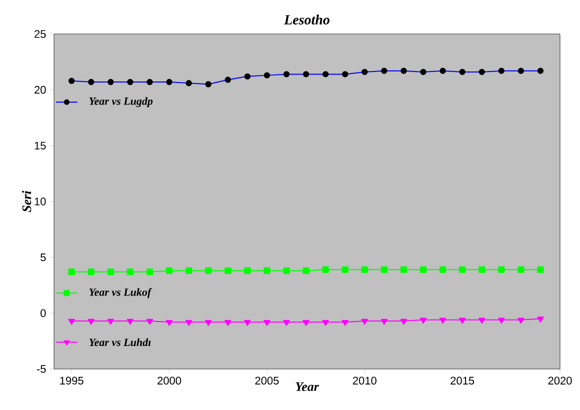  Describe the element at coordinates (41, 369) in the screenshot. I see `y-tick-label: -5` at that location.